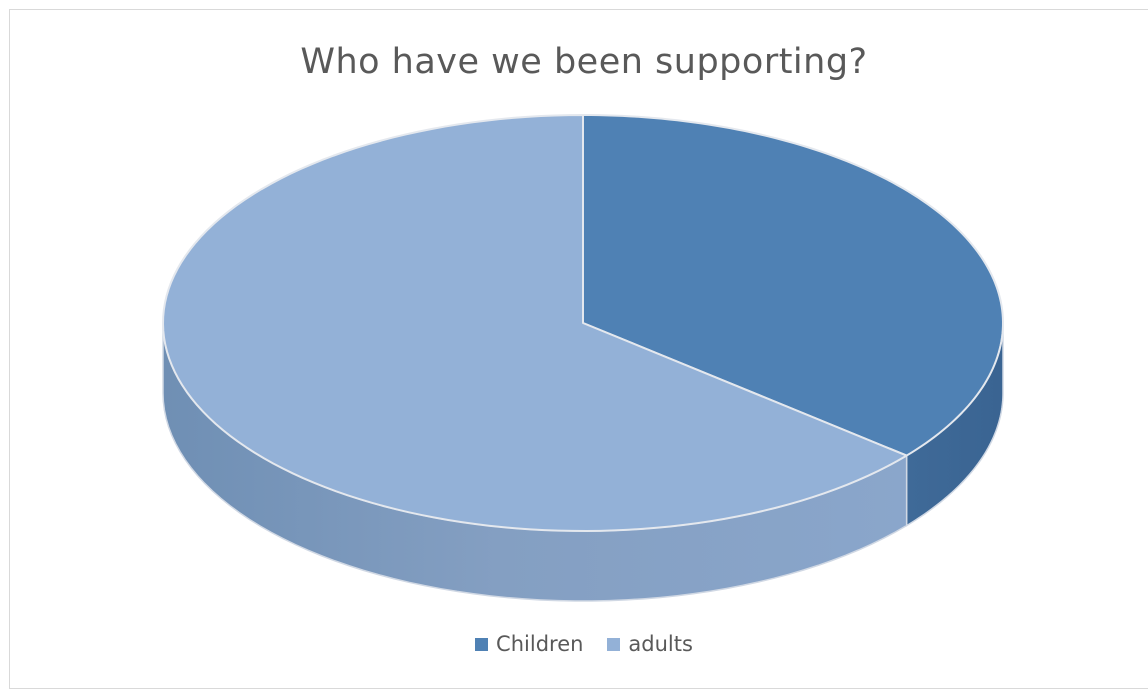 The image size is (1148, 689). What do you see at coordinates (614, 644) in the screenshot?
I see `legend-swatch-adults` at bounding box center [614, 644].